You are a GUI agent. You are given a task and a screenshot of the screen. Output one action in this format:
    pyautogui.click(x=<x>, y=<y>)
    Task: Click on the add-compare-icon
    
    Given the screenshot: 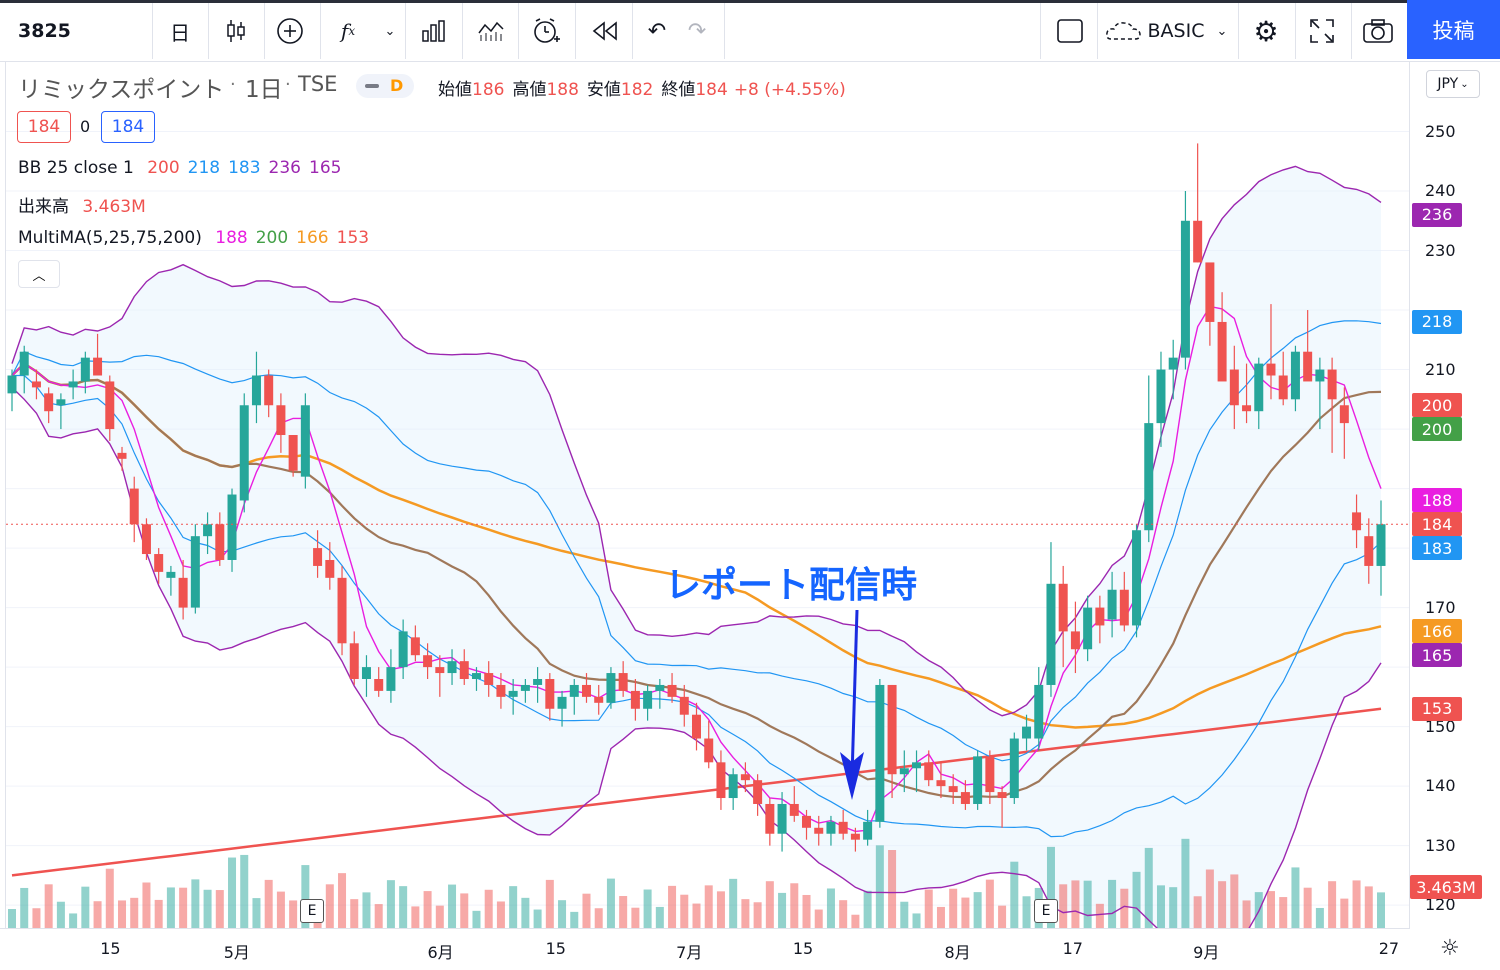 What is the action you would take?
    pyautogui.click(x=290, y=31)
    